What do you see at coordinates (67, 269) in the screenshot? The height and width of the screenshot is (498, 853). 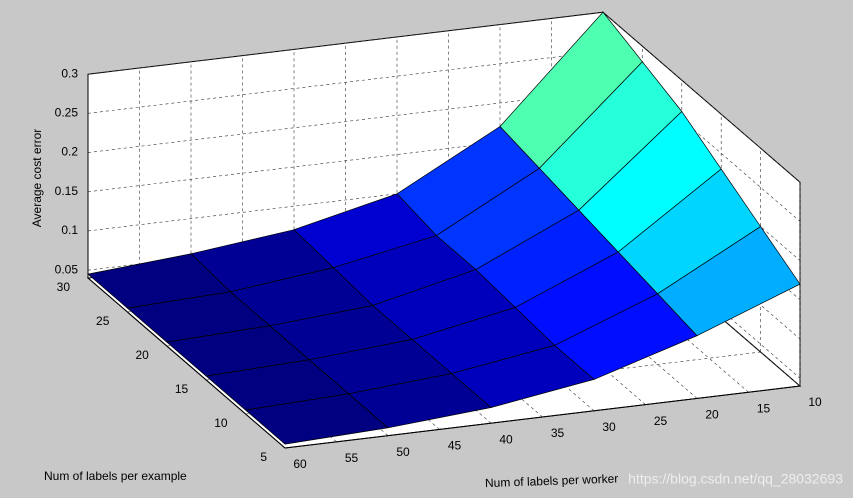 I see `z-tick-label: 0.05` at bounding box center [67, 269].